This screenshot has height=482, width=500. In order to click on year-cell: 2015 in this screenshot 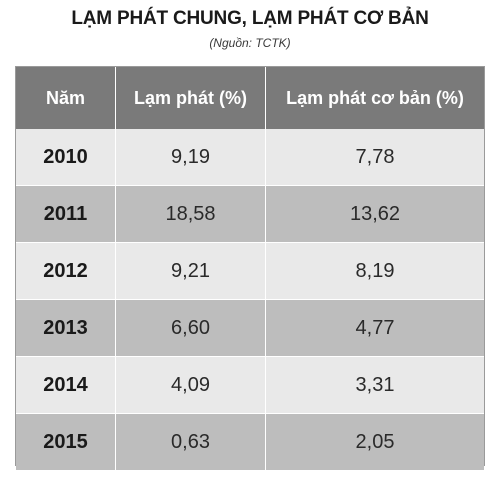, I will do `click(66, 442)`.